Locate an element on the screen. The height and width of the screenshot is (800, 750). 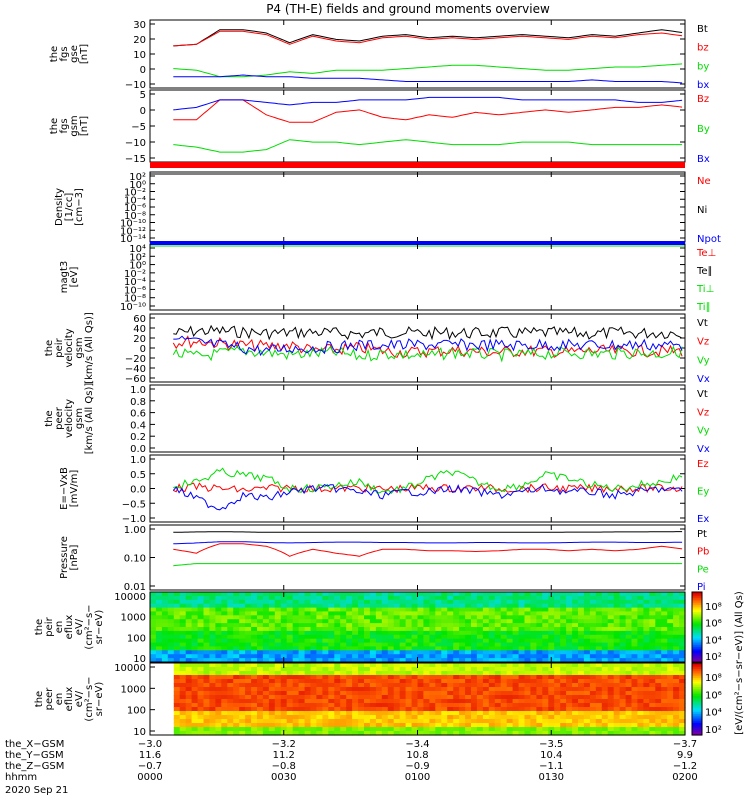
x-annotation-label: the_X−GSM is located at coordinates (34, 744).